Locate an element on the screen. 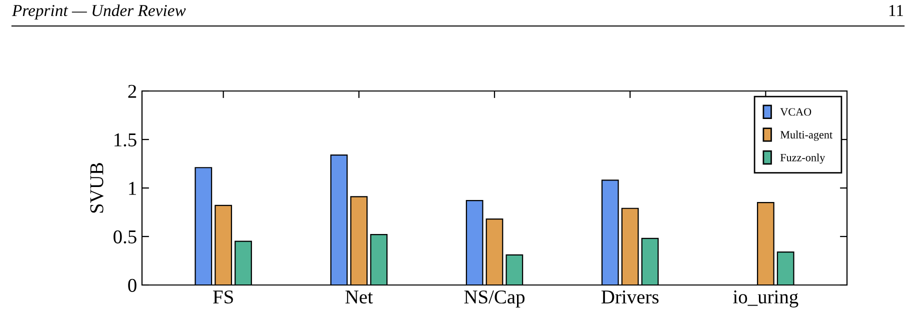 This screenshot has width=916, height=330. legend-label: VCAO is located at coordinates (796, 112).